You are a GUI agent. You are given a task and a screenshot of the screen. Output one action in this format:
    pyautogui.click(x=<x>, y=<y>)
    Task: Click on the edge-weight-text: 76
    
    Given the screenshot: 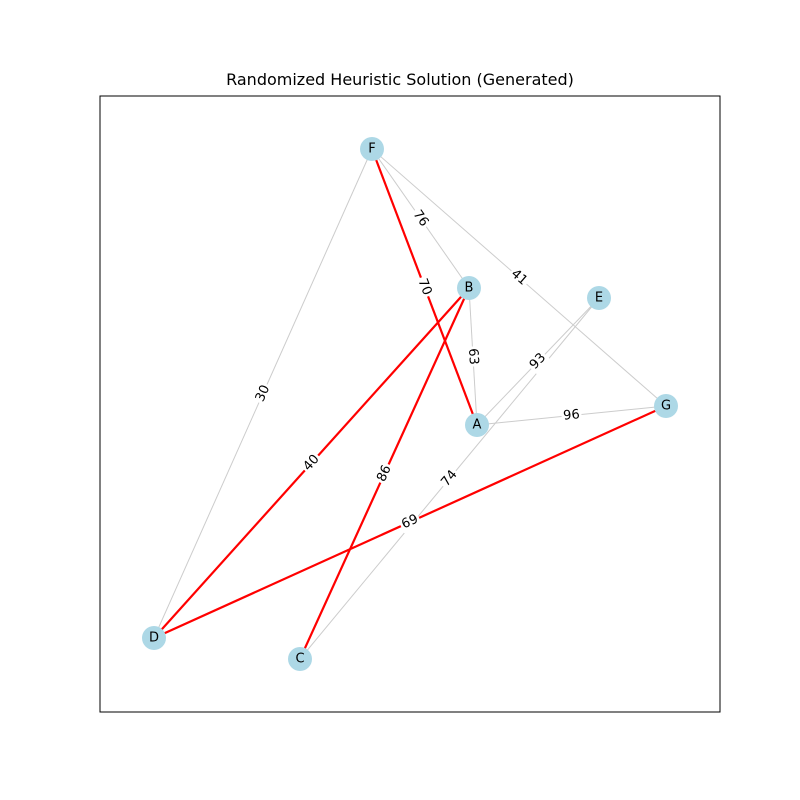 What is the action you would take?
    pyautogui.click(x=421, y=218)
    